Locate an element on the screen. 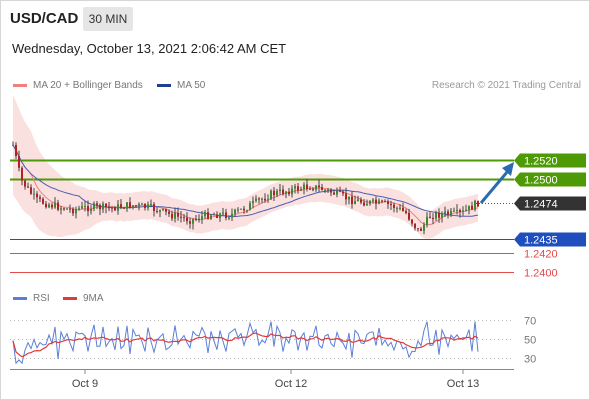  rsi-swatch is located at coordinates (20, 298).